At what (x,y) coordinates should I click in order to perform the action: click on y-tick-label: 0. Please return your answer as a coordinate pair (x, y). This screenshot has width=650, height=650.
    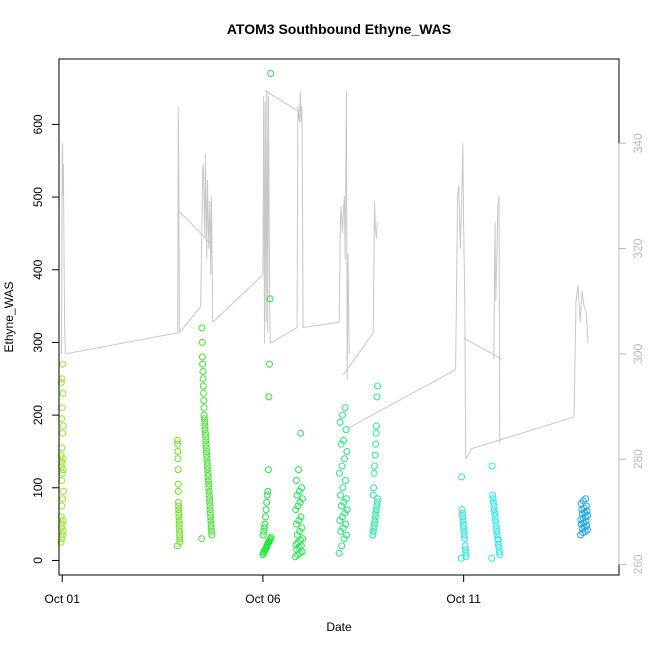
    Looking at the image, I should click on (38, 560).